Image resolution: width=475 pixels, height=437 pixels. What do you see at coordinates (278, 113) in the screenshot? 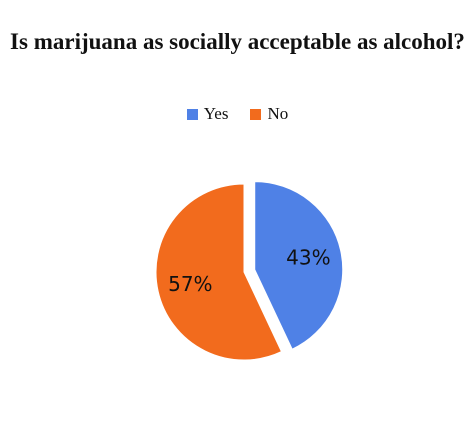
I see `legend-label-no: No` at bounding box center [278, 113].